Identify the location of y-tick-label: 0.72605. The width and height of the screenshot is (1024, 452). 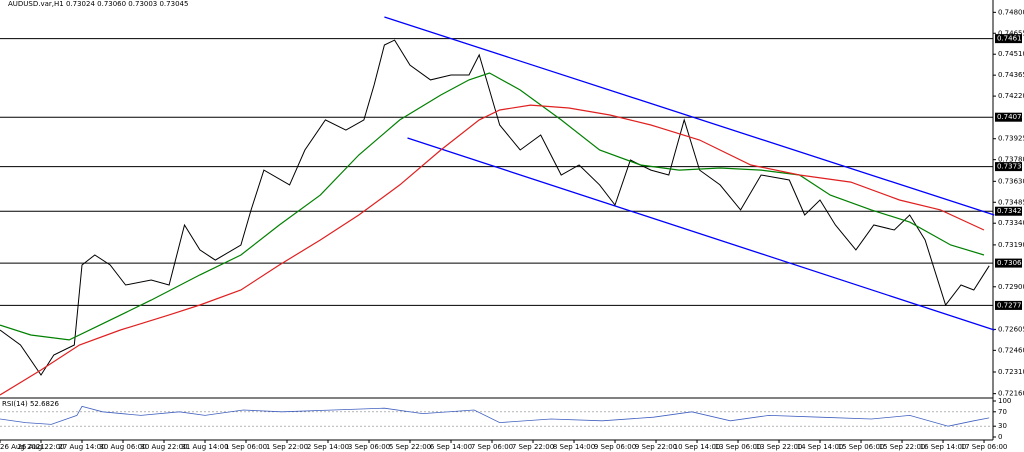
(1011, 329).